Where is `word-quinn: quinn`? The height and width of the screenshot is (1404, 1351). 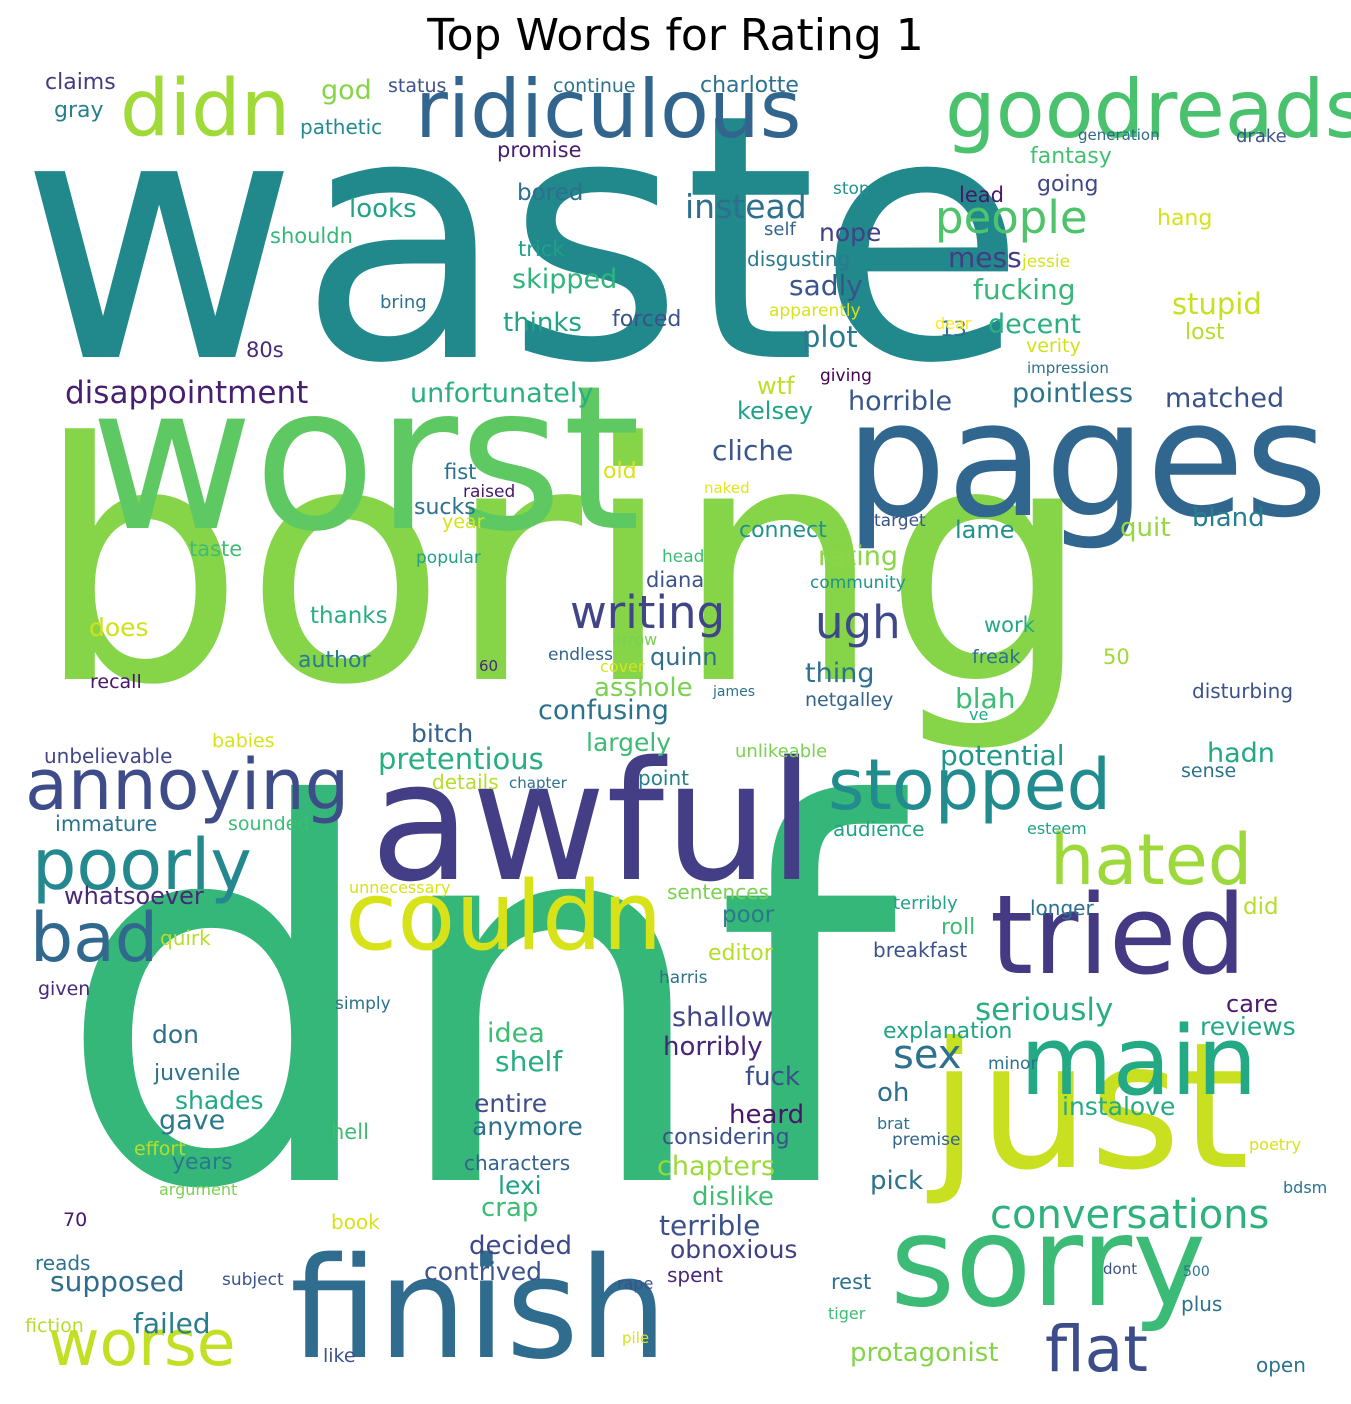 word-quinn: quinn is located at coordinates (684, 657).